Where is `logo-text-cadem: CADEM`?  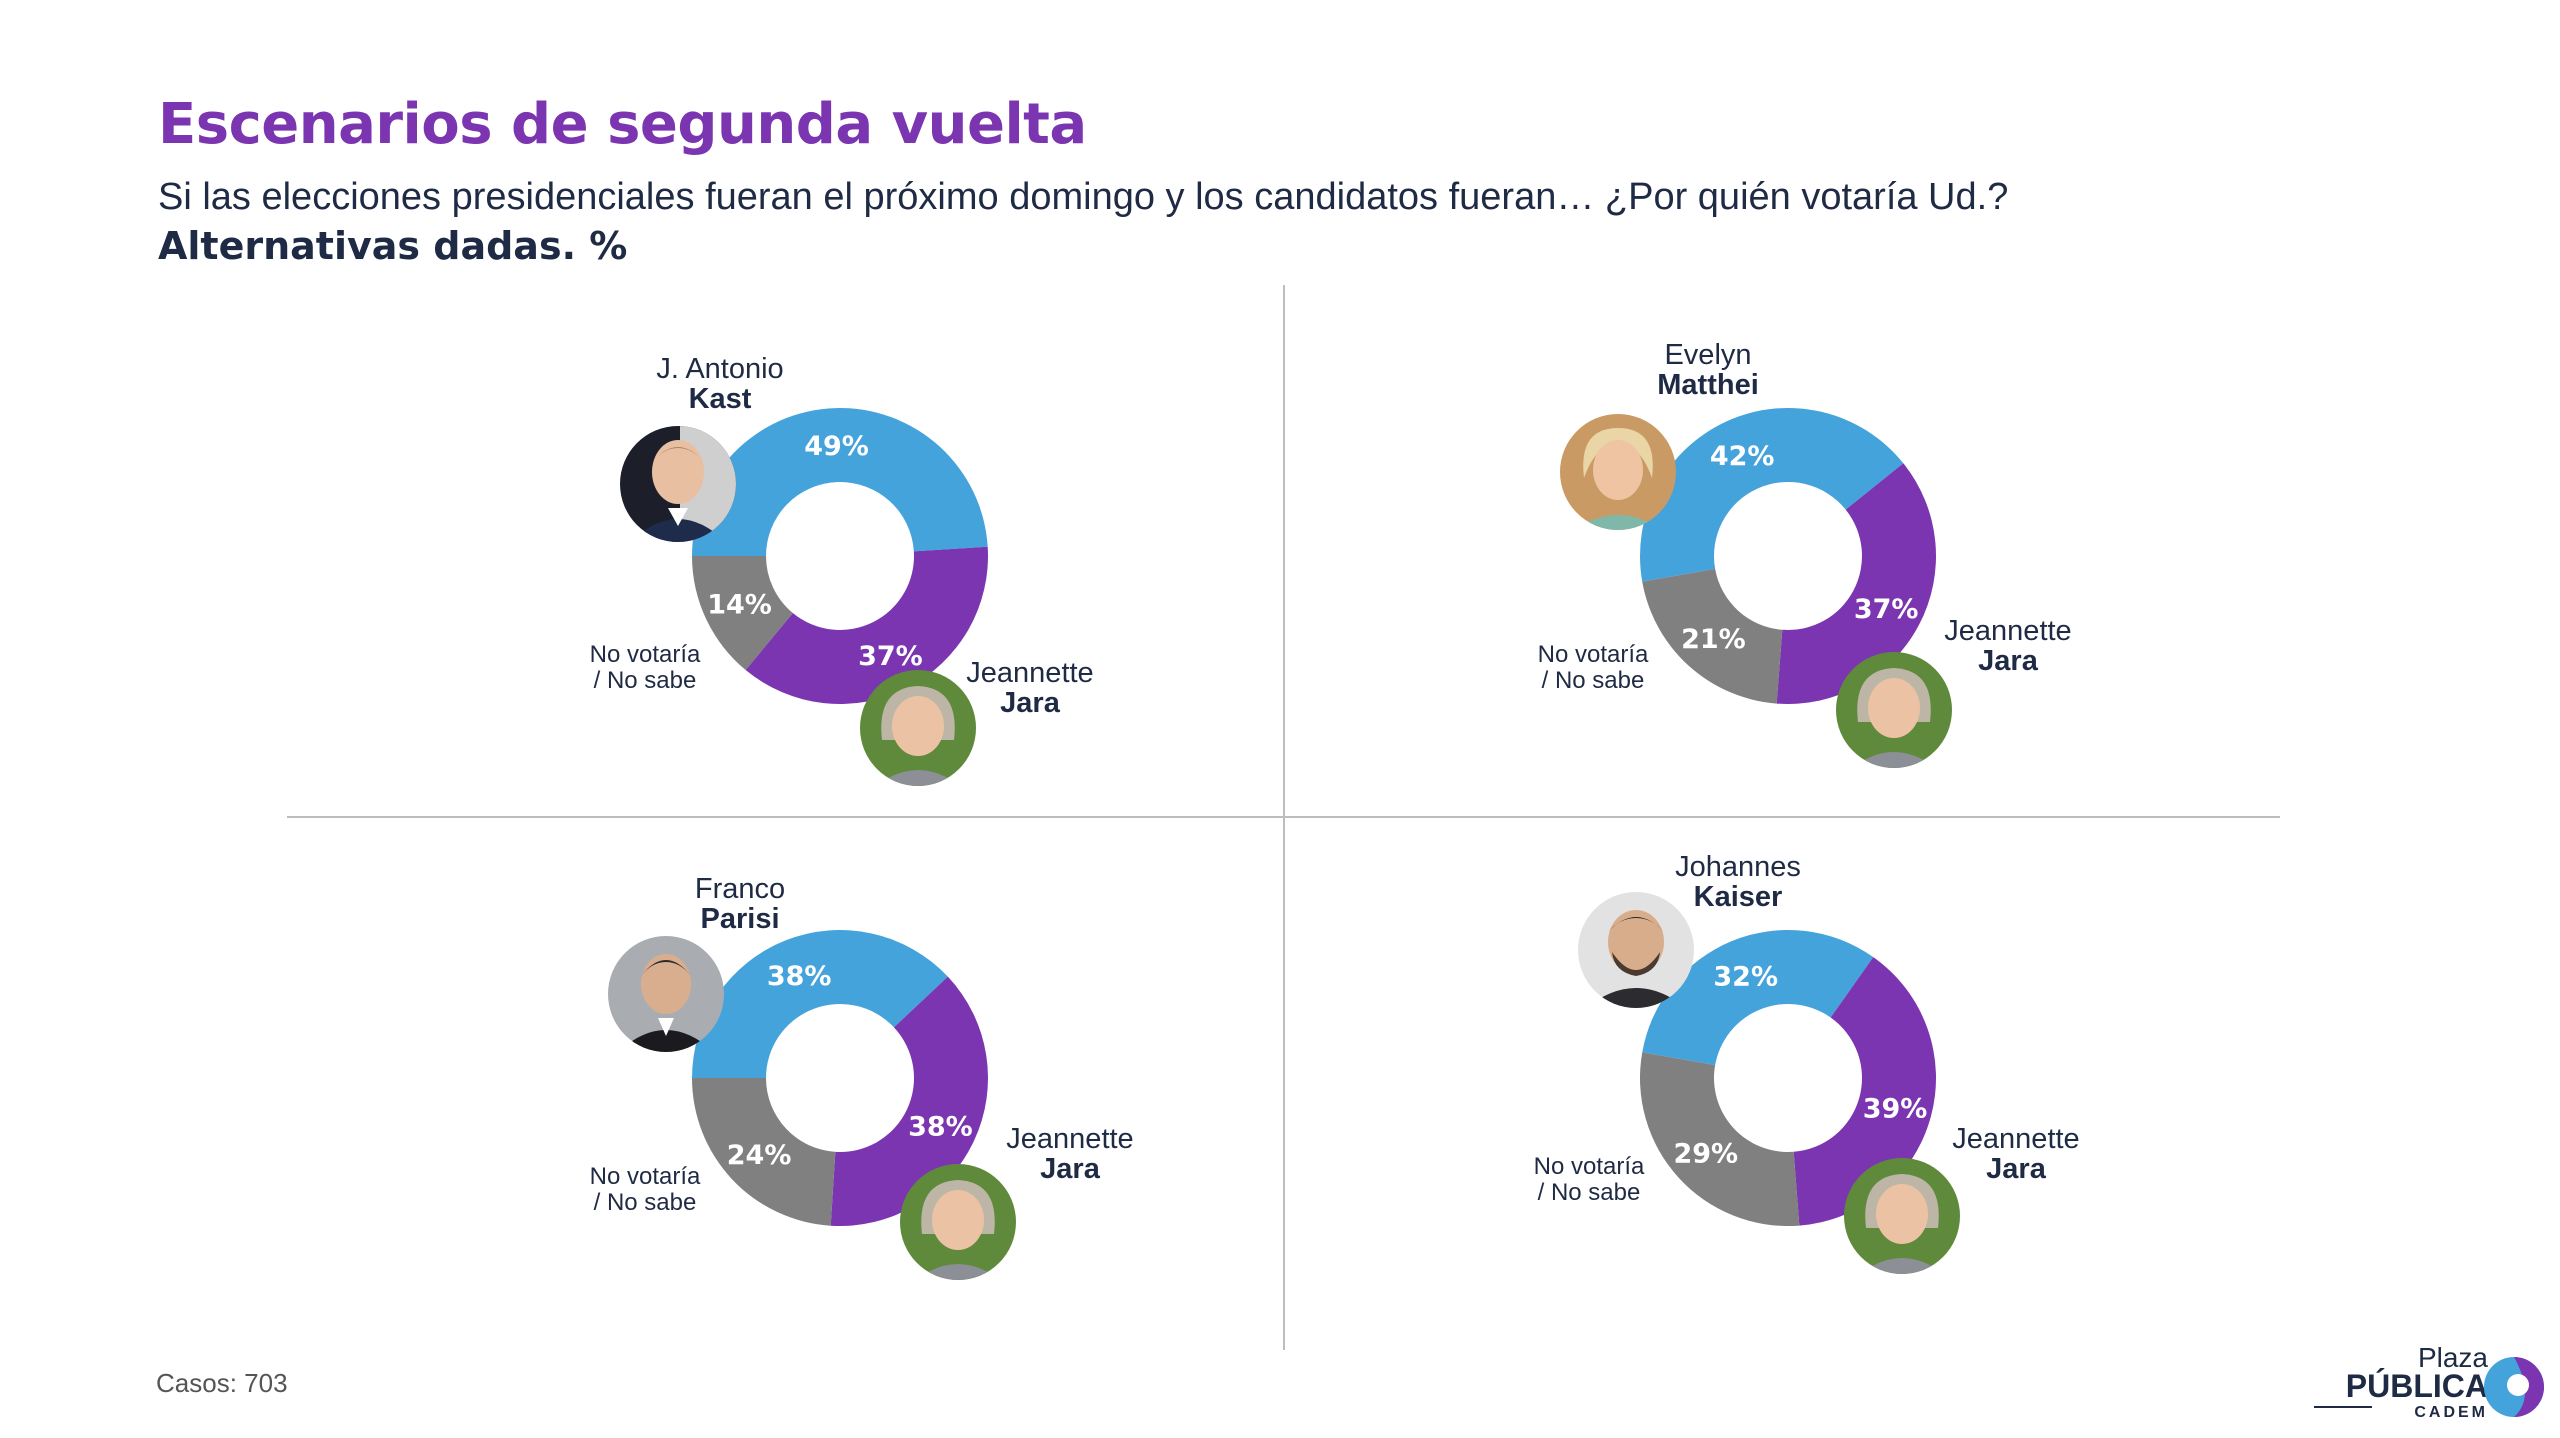
logo-text-cadem: CADEM is located at coordinates (2451, 1412).